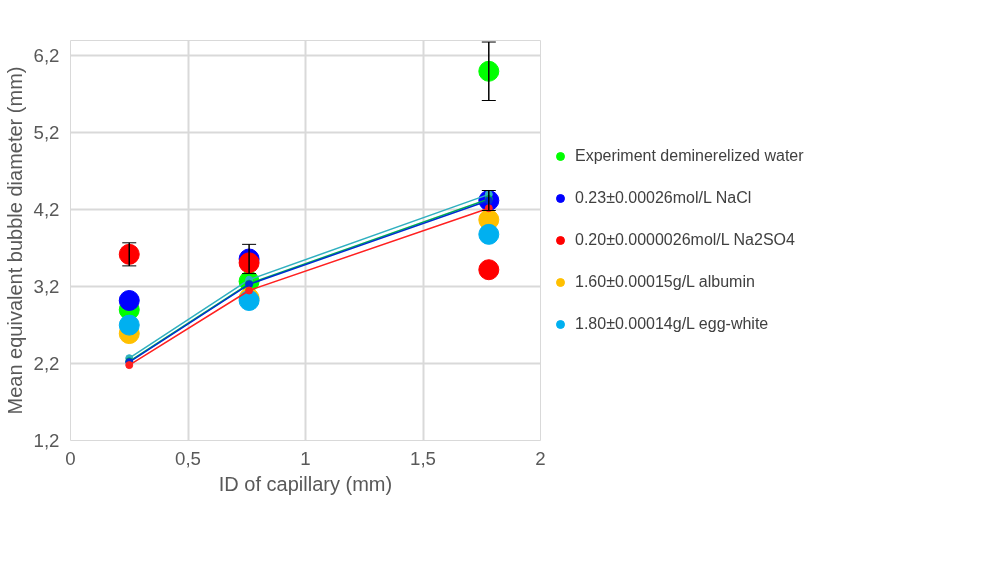 The image size is (1002, 567). What do you see at coordinates (46, 210) in the screenshot?
I see `y-tick-label: 4,2` at bounding box center [46, 210].